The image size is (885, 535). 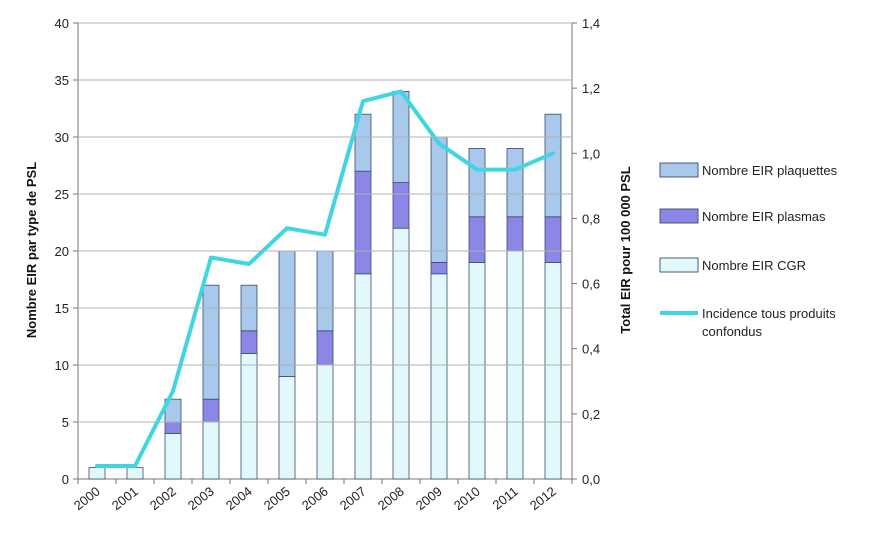 I want to click on y-tick-label: 0, so click(x=65, y=479).